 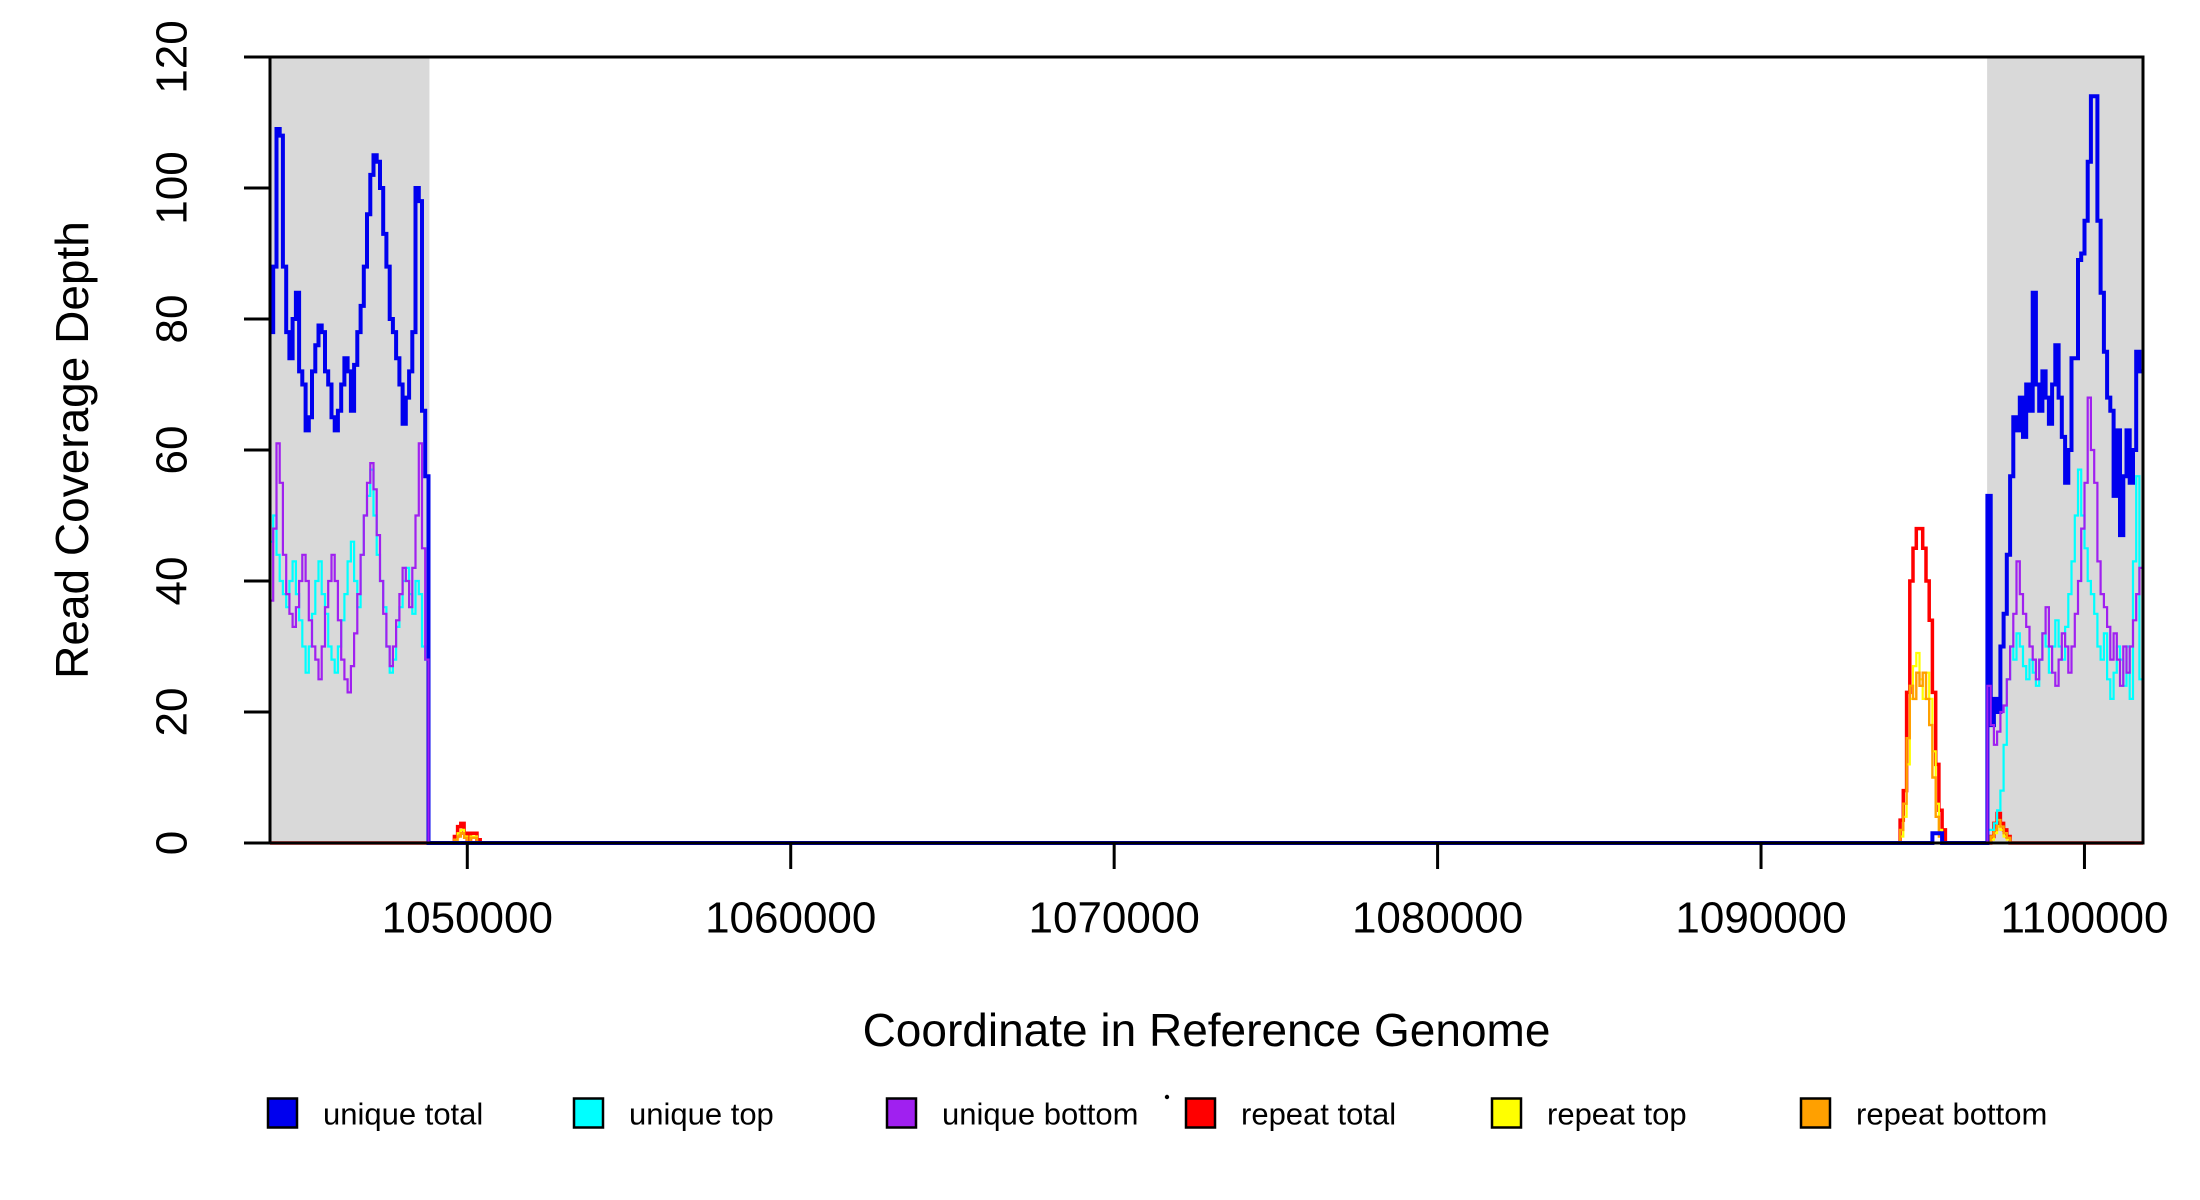 What do you see at coordinates (1951, 1114) in the screenshot?
I see `legend-label-repeat-bottom: repeat bottom` at bounding box center [1951, 1114].